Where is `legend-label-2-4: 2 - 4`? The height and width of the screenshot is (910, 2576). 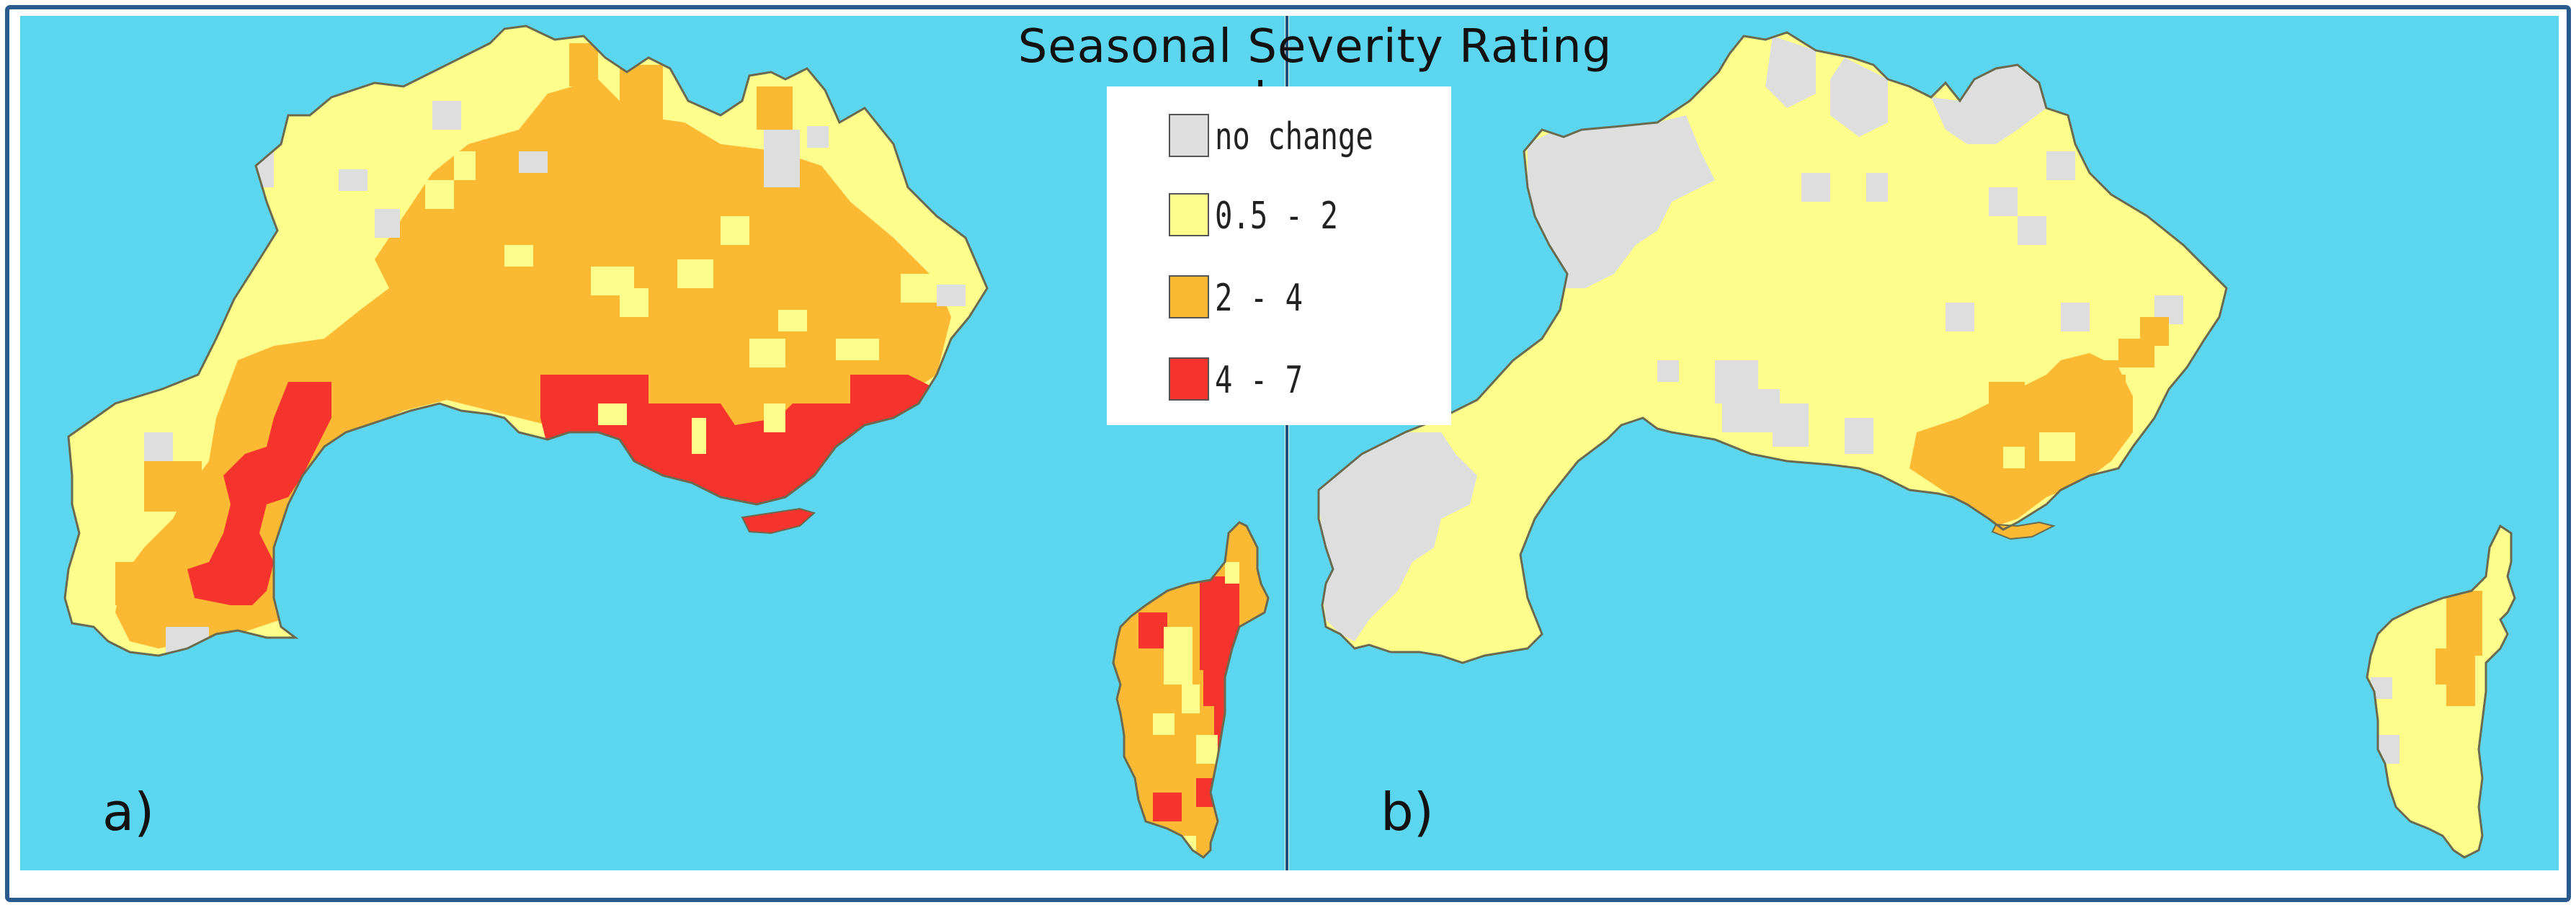 legend-label-2-4: 2 - 4 is located at coordinates (1259, 298).